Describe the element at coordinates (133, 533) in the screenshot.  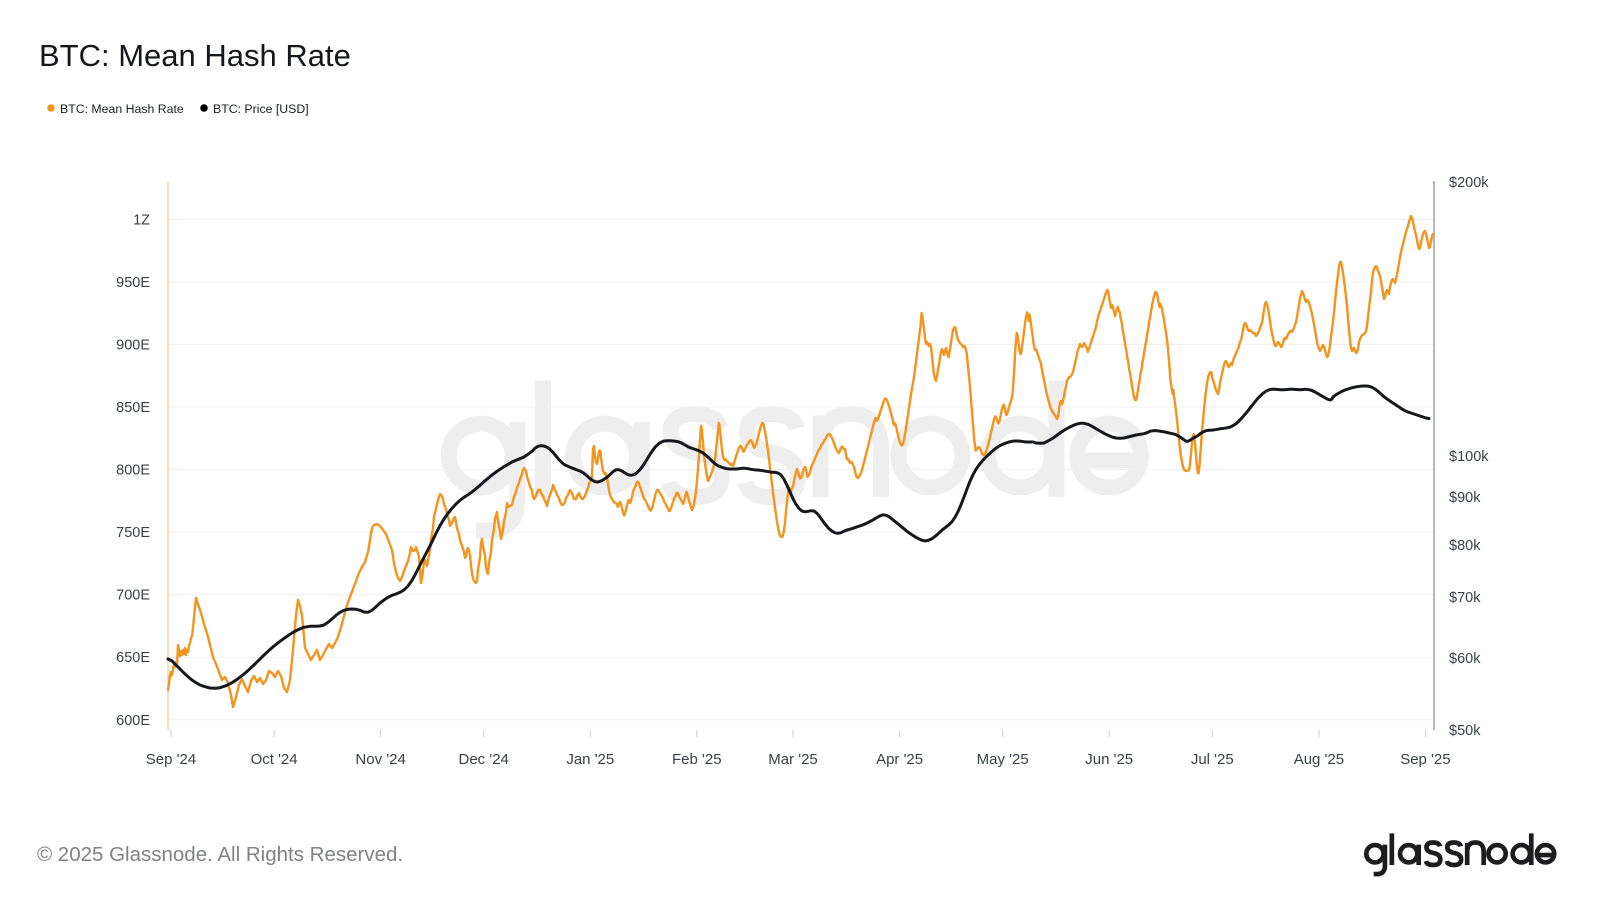
I see `svg-text: 750E` at that location.